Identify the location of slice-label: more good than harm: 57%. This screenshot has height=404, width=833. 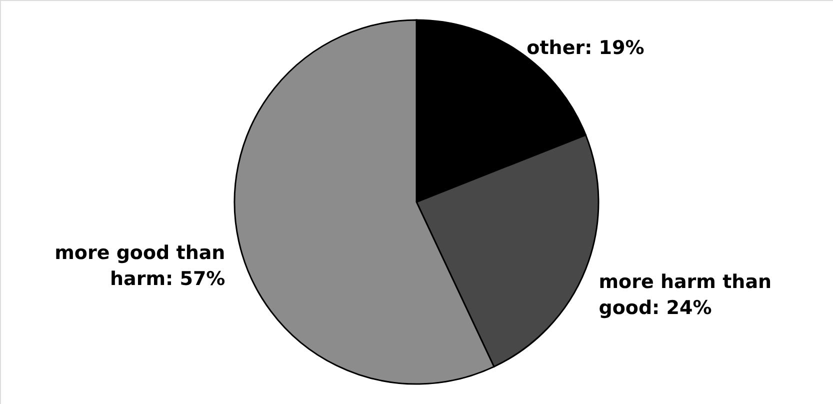
(140, 266).